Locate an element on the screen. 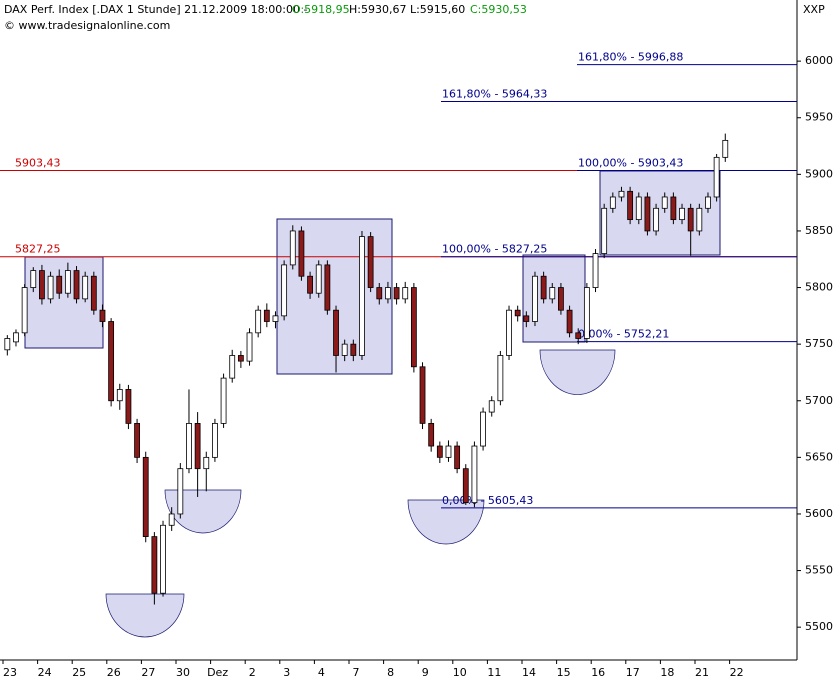  x-tick-label: 2 is located at coordinates (252, 672).